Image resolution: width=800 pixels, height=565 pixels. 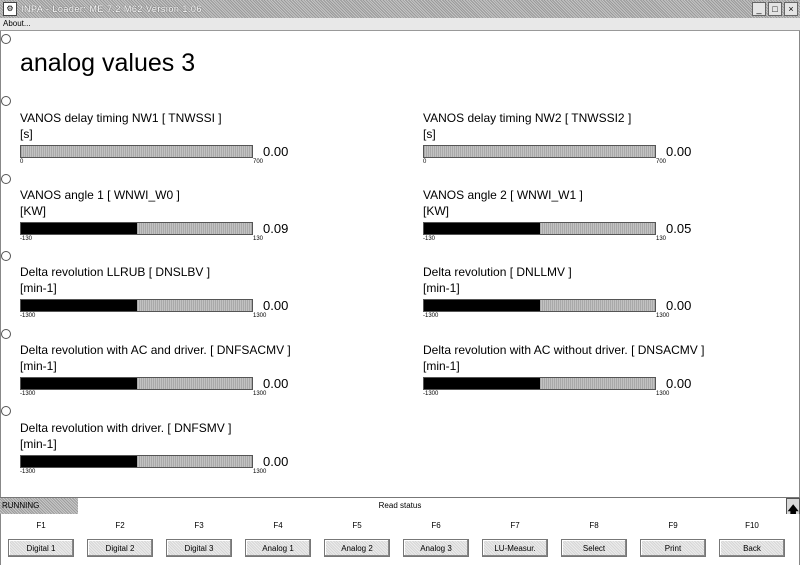 What do you see at coordinates (120, 548) in the screenshot?
I see `fkey-button-f2: Digital 2` at bounding box center [120, 548].